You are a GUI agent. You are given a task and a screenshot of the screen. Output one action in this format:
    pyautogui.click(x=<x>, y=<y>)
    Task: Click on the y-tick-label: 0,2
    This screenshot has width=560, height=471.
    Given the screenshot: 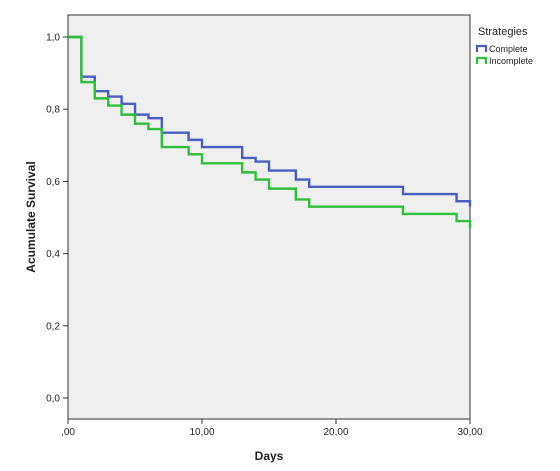 What is the action you would take?
    pyautogui.click(x=53, y=326)
    